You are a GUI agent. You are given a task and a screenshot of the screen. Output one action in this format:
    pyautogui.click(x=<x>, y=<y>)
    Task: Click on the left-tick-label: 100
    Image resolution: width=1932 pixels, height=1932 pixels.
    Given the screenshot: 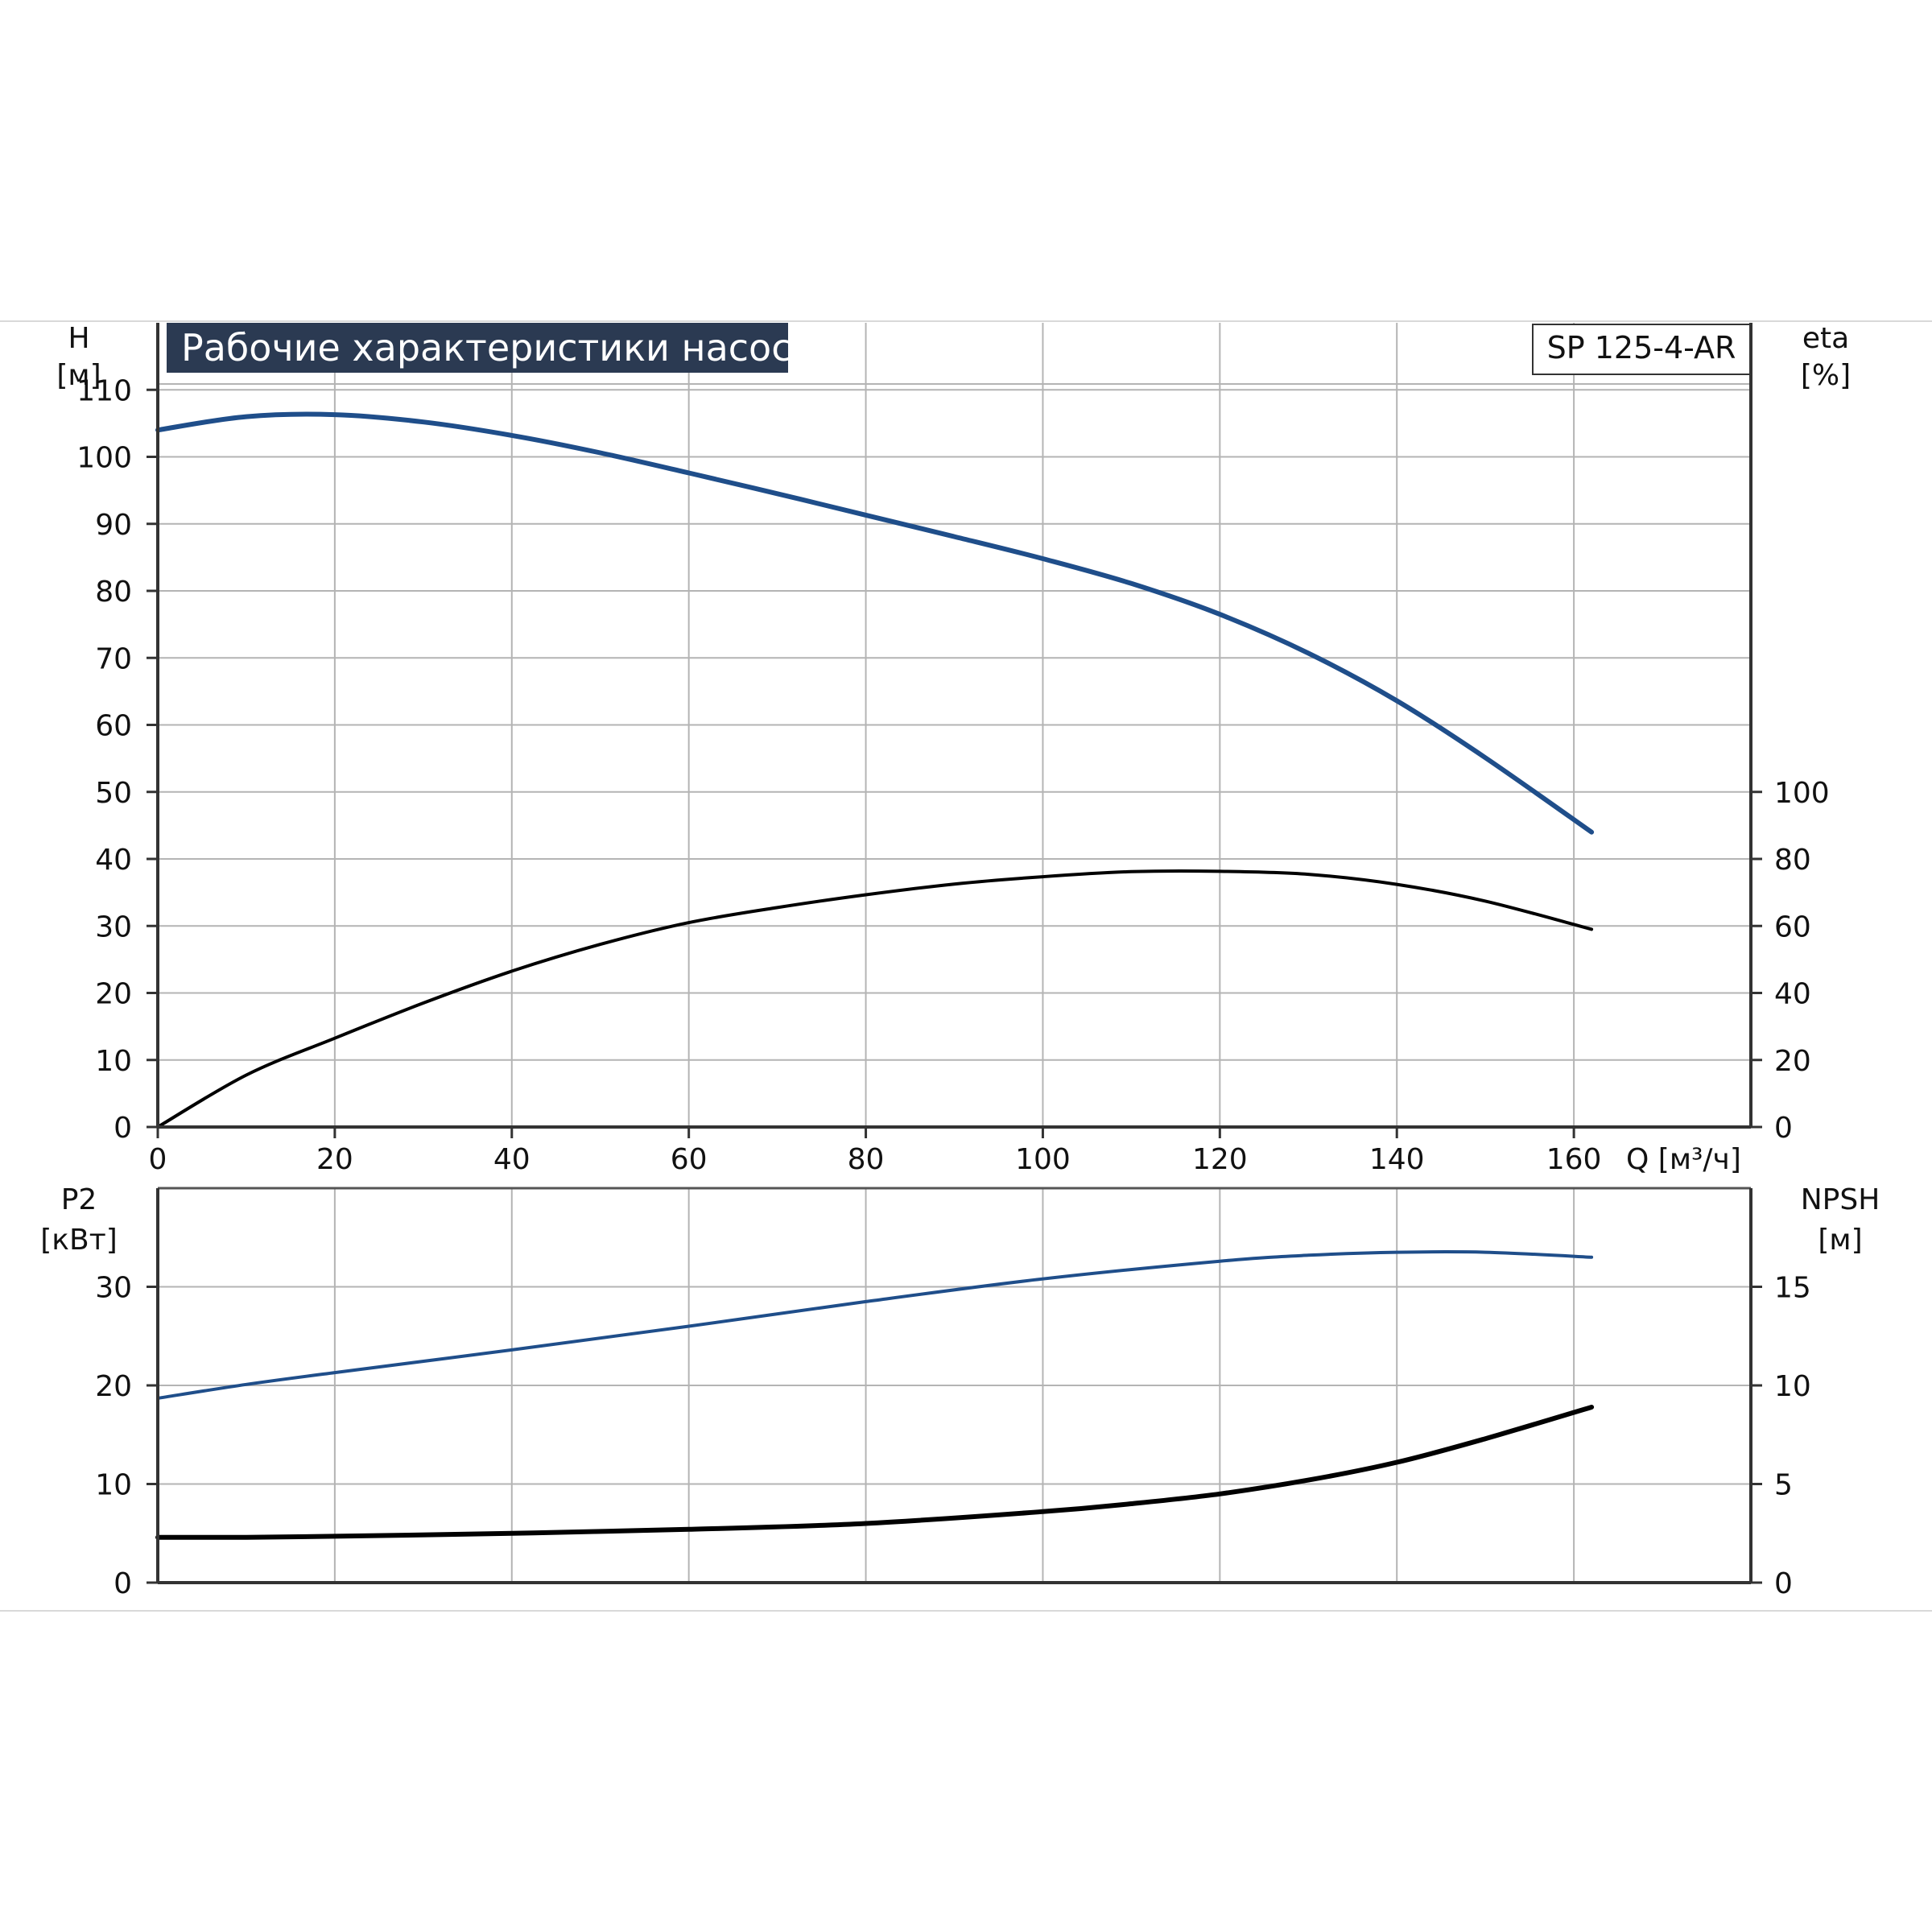 What is the action you would take?
    pyautogui.click(x=104, y=458)
    